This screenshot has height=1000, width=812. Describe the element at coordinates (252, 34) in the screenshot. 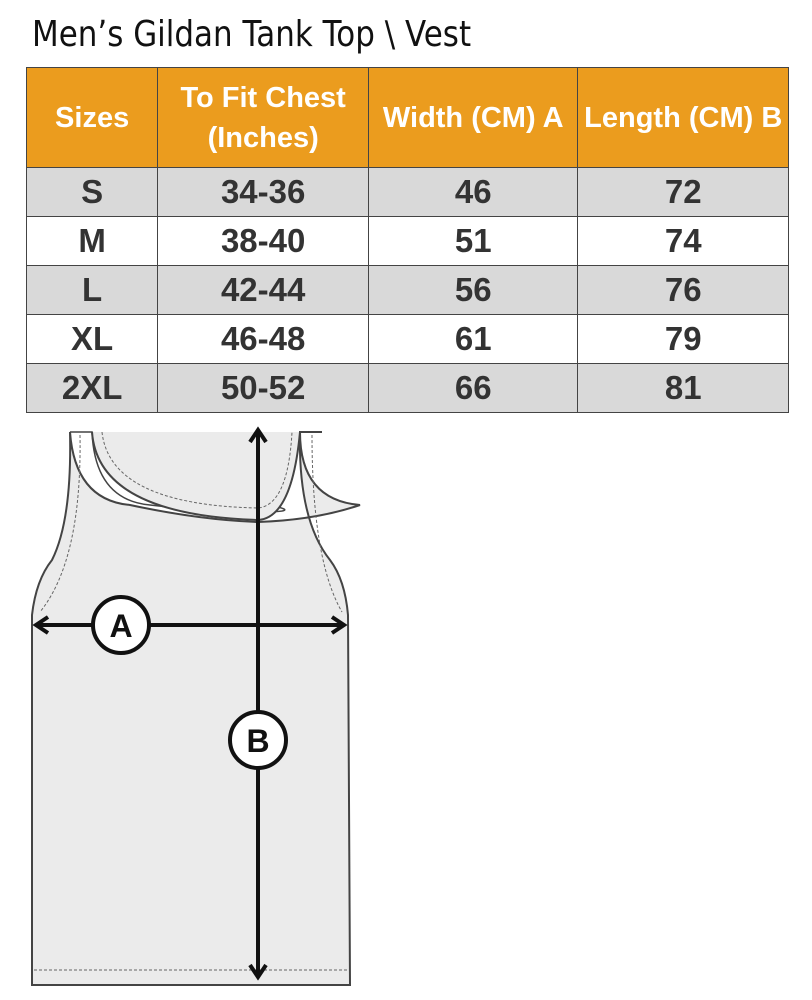

I see `page-title: Men’s Gildan Tank Top \ Vest` at that location.